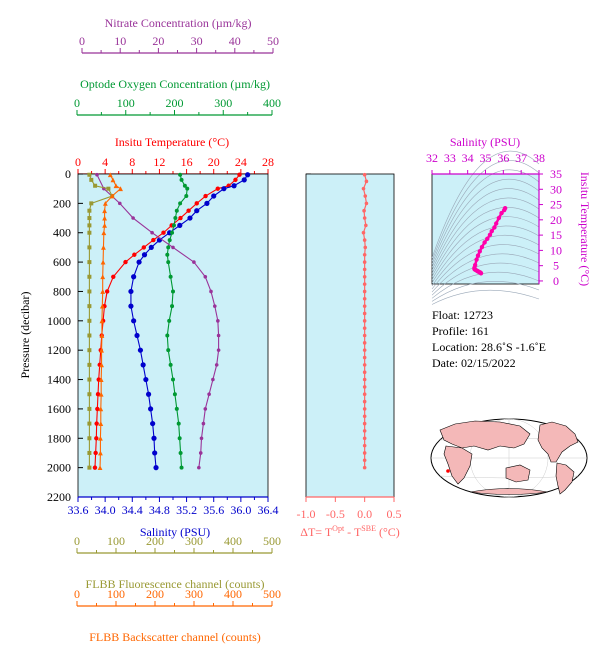 This screenshot has width=609, height=663. I want to click on land-antarctica, so click(509, 491).